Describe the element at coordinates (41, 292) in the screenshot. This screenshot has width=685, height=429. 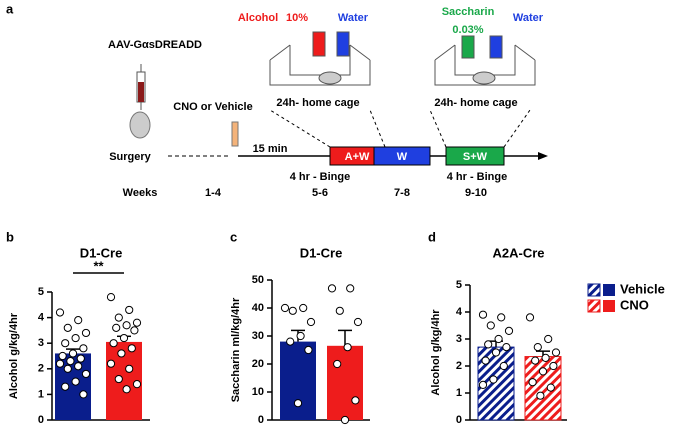
I see `y-tick-label: 5` at that location.